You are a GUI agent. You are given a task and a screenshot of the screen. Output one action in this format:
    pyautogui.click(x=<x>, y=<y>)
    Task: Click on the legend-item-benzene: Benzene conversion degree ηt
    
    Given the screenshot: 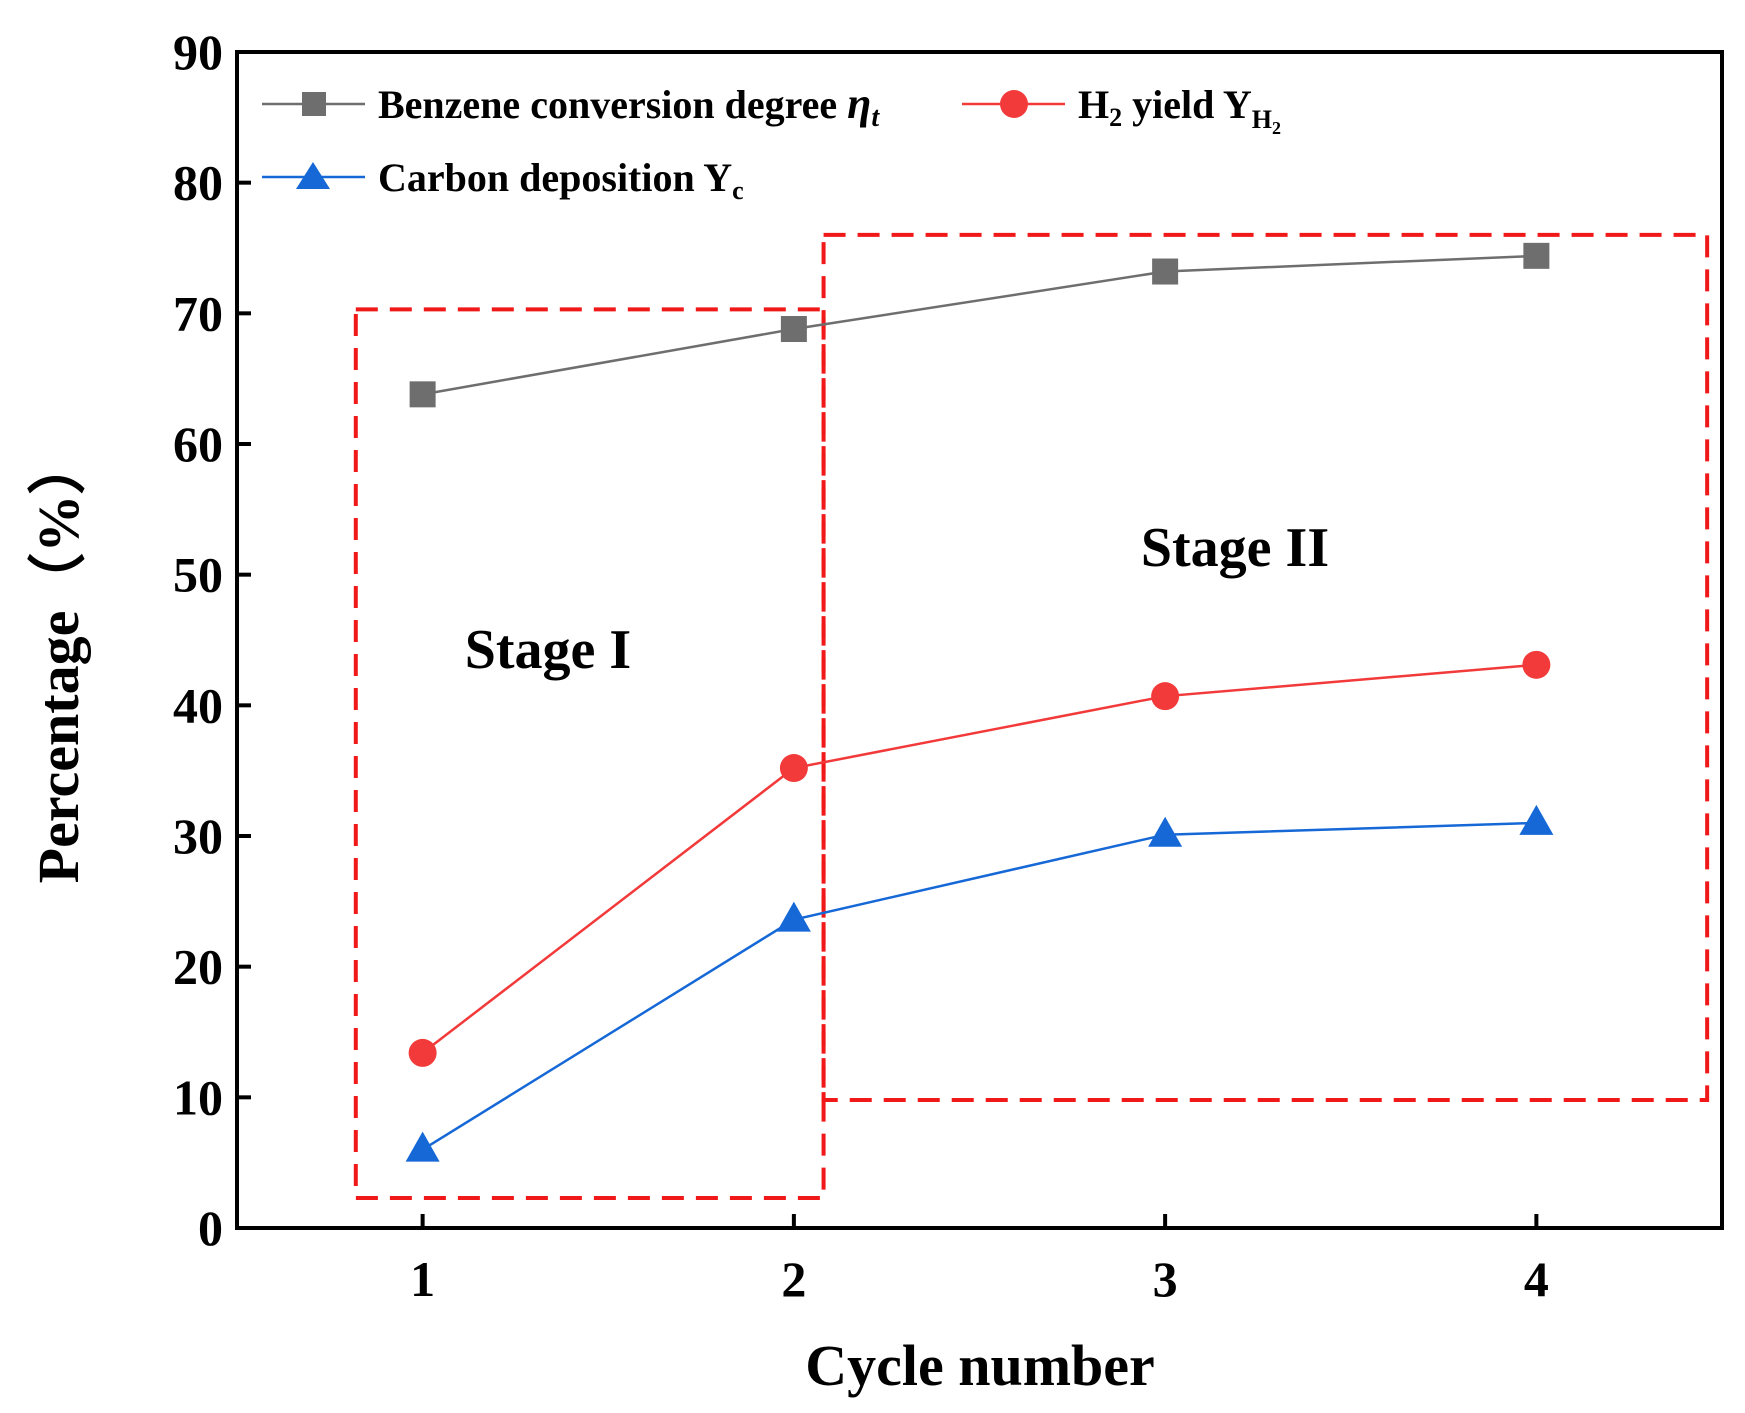 What is the action you would take?
    pyautogui.click(x=571, y=106)
    